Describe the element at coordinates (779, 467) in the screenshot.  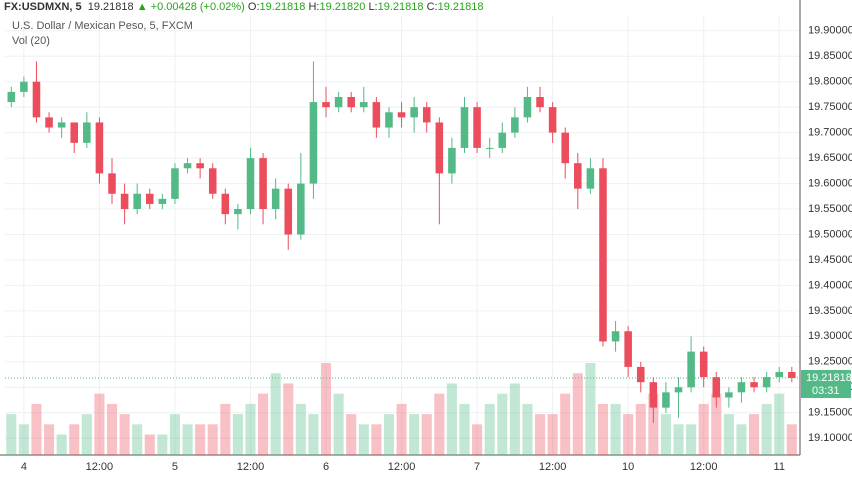
I see `x-tick-label: 11` at that location.